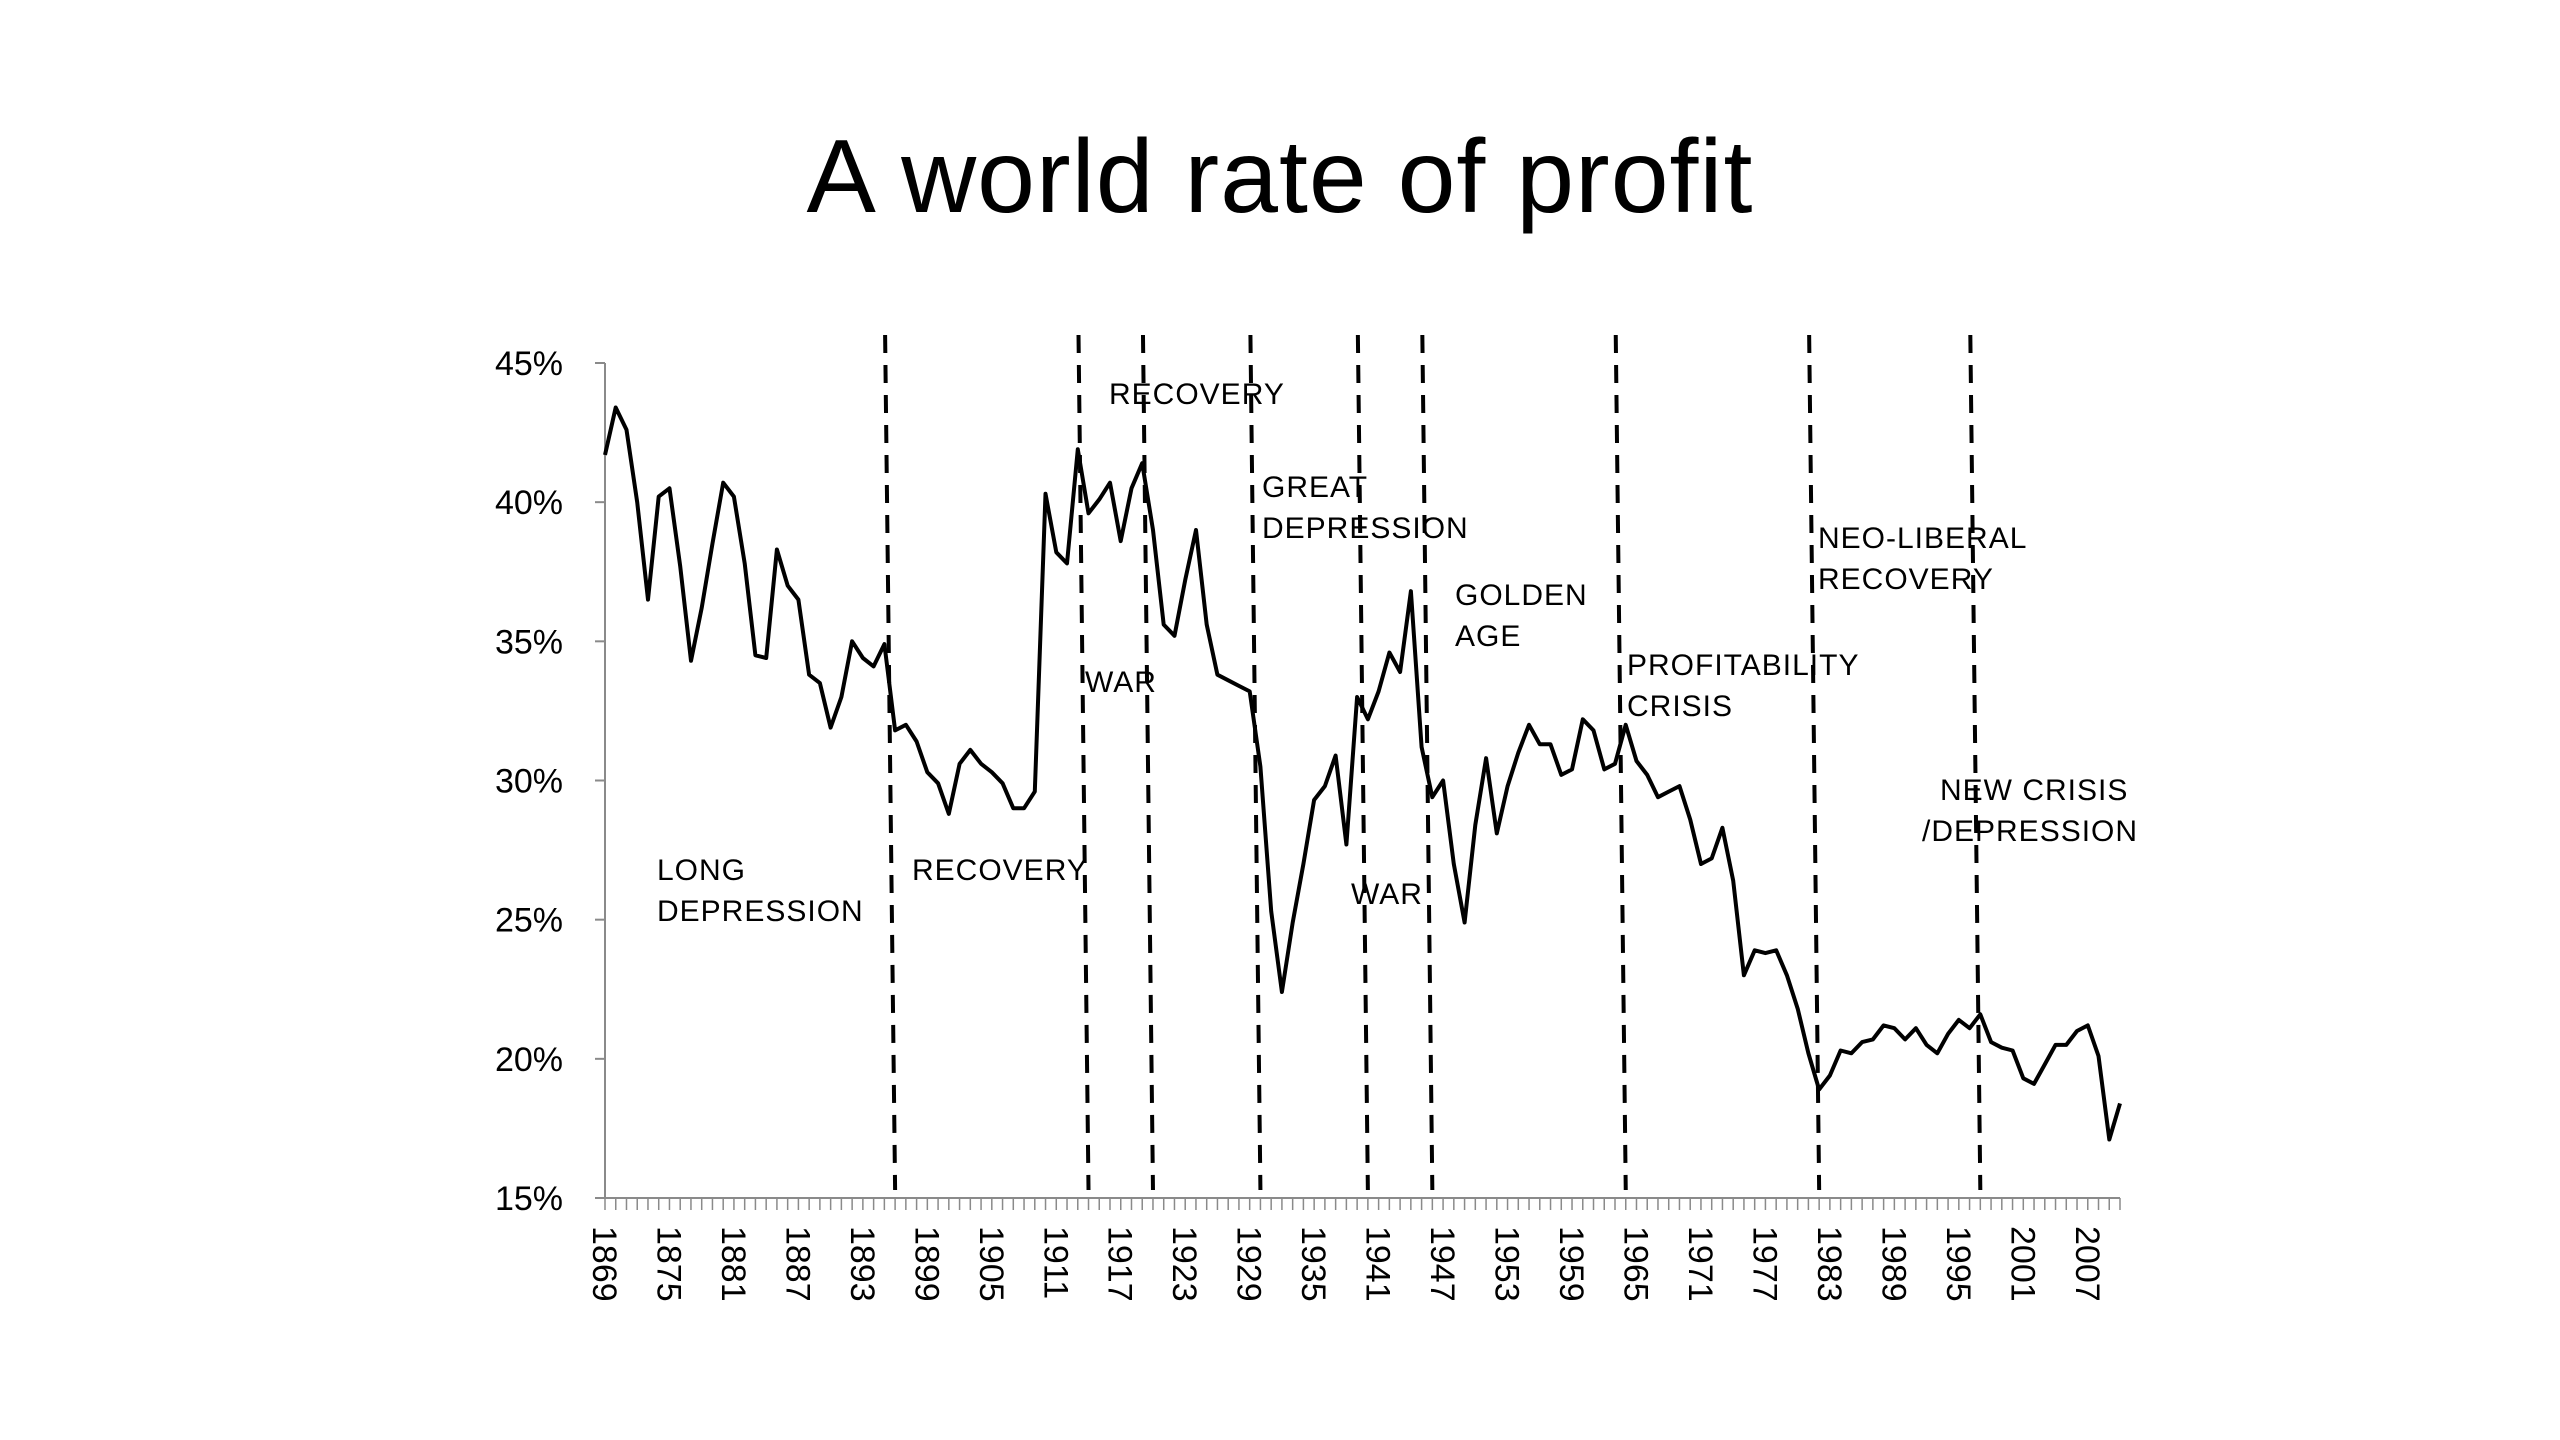 The image size is (2560, 1440). I want to click on x-tick-label: 1869, so click(604, 1264).